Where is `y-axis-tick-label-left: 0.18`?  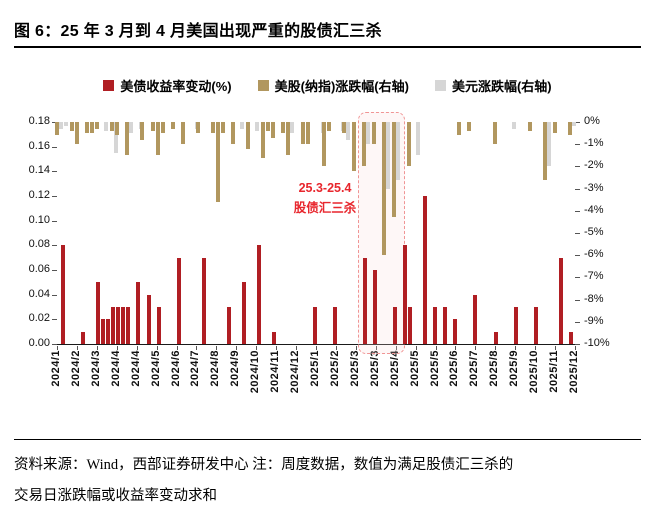 y-axis-tick-label-left: 0.18 is located at coordinates (39, 121).